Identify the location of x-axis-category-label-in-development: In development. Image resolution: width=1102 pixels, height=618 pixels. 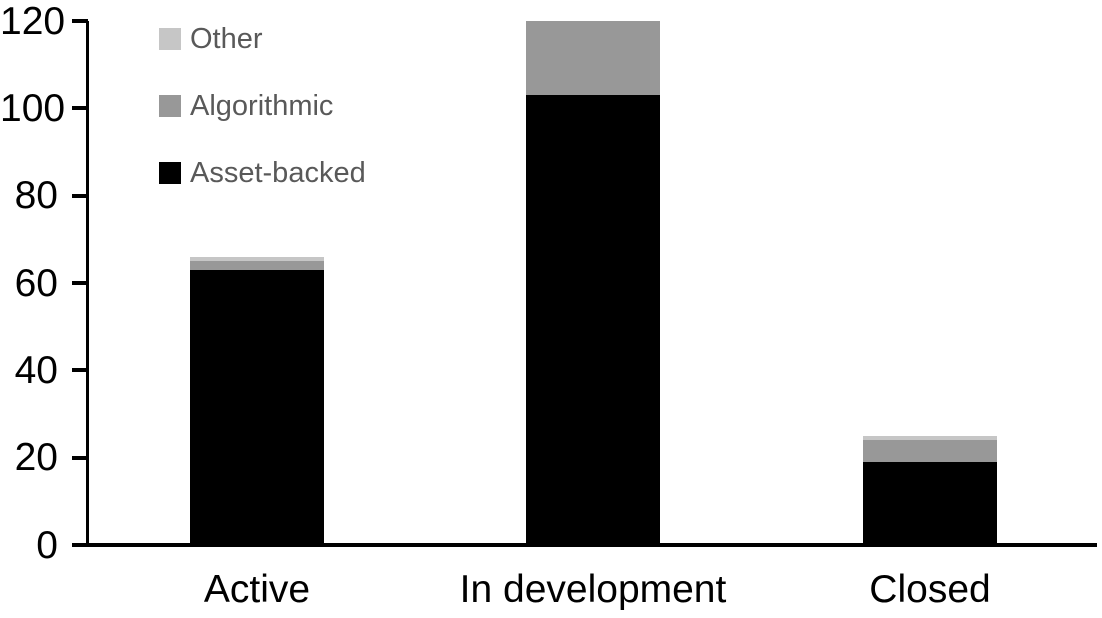
(593, 589).